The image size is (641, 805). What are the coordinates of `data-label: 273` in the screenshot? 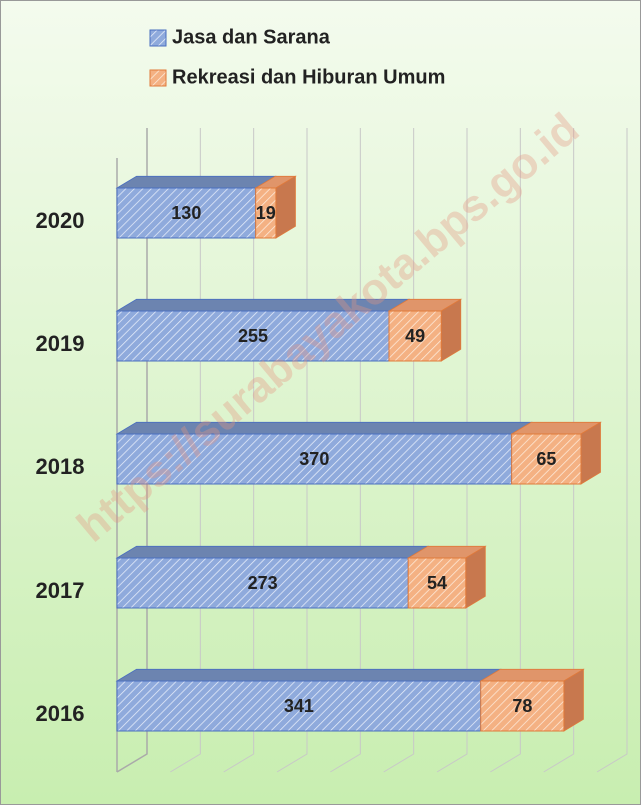 It's located at (263, 583).